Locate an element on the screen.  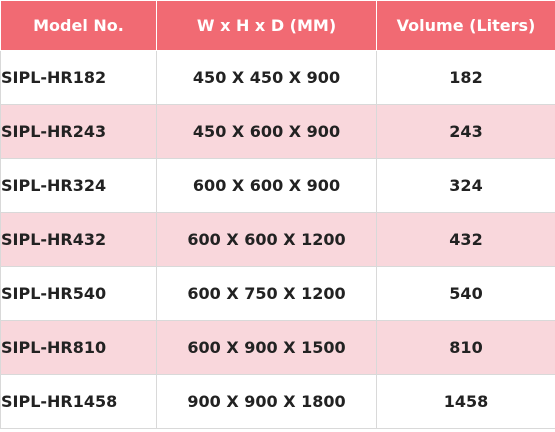
cell-dimensions: 450 X 450 X 900 is located at coordinates (266, 77).